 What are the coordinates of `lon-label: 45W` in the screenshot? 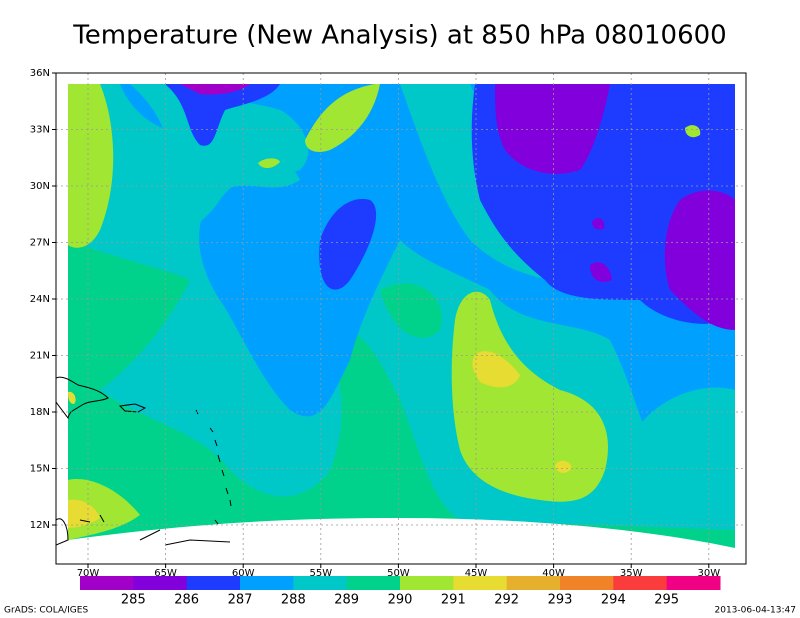 It's located at (476, 573).